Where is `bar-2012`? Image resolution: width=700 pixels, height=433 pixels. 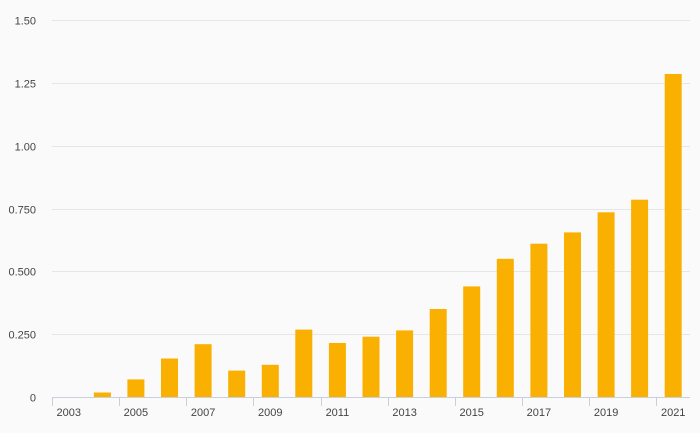 bar-2012 is located at coordinates (371, 366).